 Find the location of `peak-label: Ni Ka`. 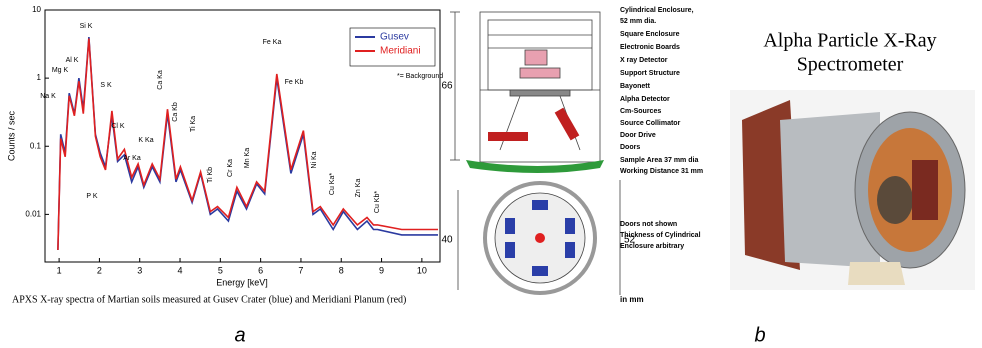

peak-label: Ni Ka is located at coordinates (314, 159).